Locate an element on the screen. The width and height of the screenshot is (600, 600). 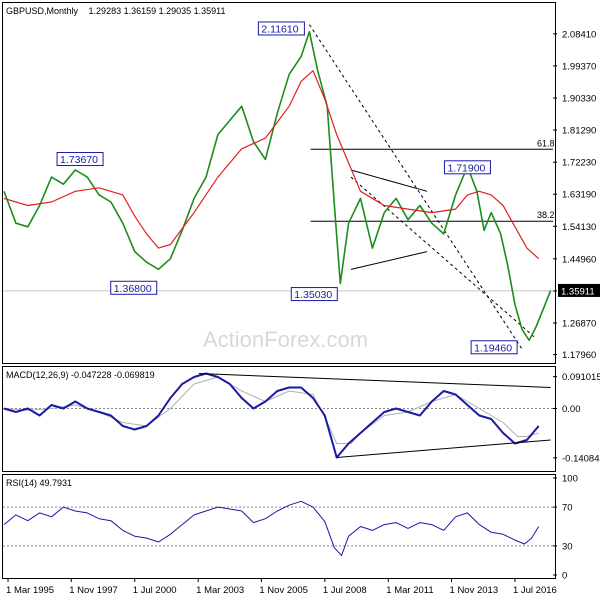
macd-trendline-lower is located at coordinates (443, 448).